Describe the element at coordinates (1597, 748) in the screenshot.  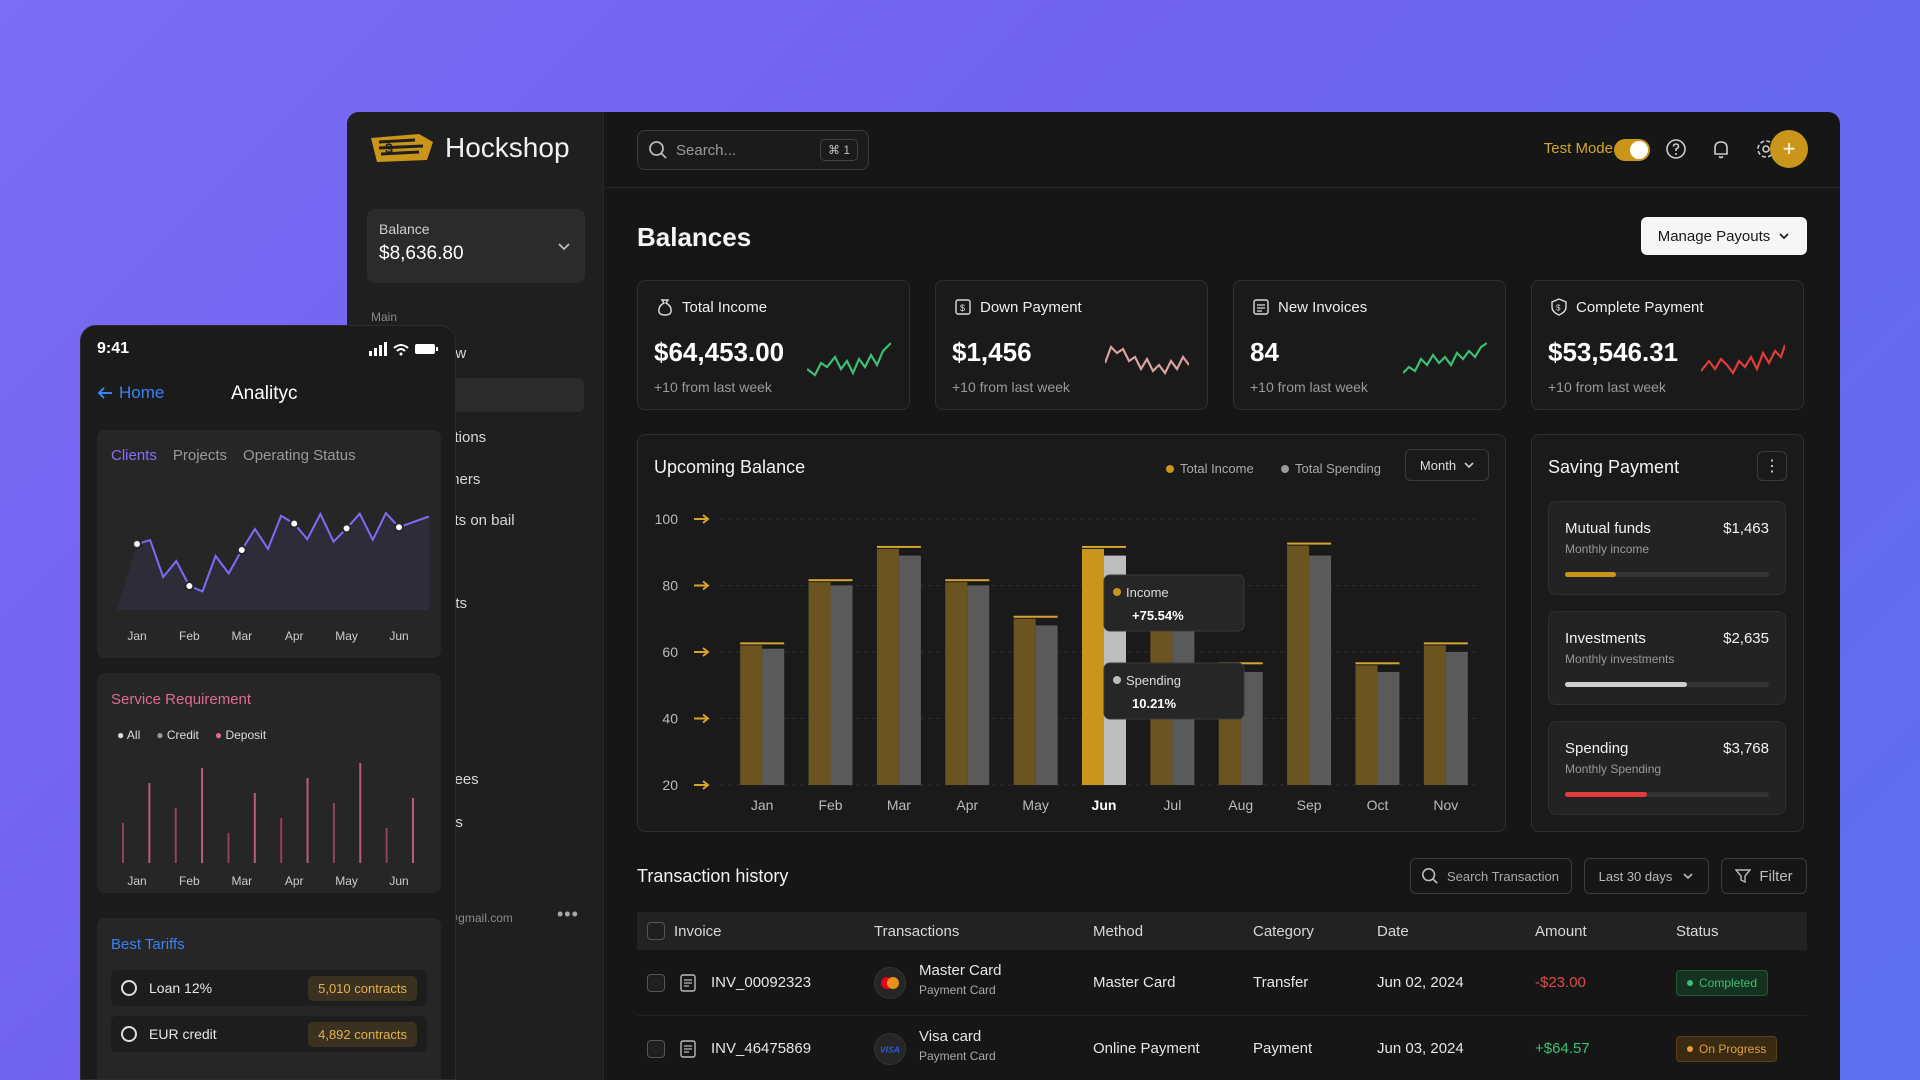
I see `saving-item-name: Spending` at that location.